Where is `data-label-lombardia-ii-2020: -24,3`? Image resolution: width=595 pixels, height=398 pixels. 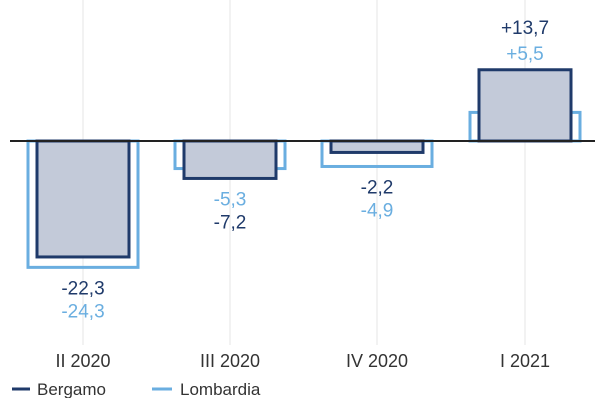
data-label-lombardia-ii-2020: -24,3 is located at coordinates (82, 311).